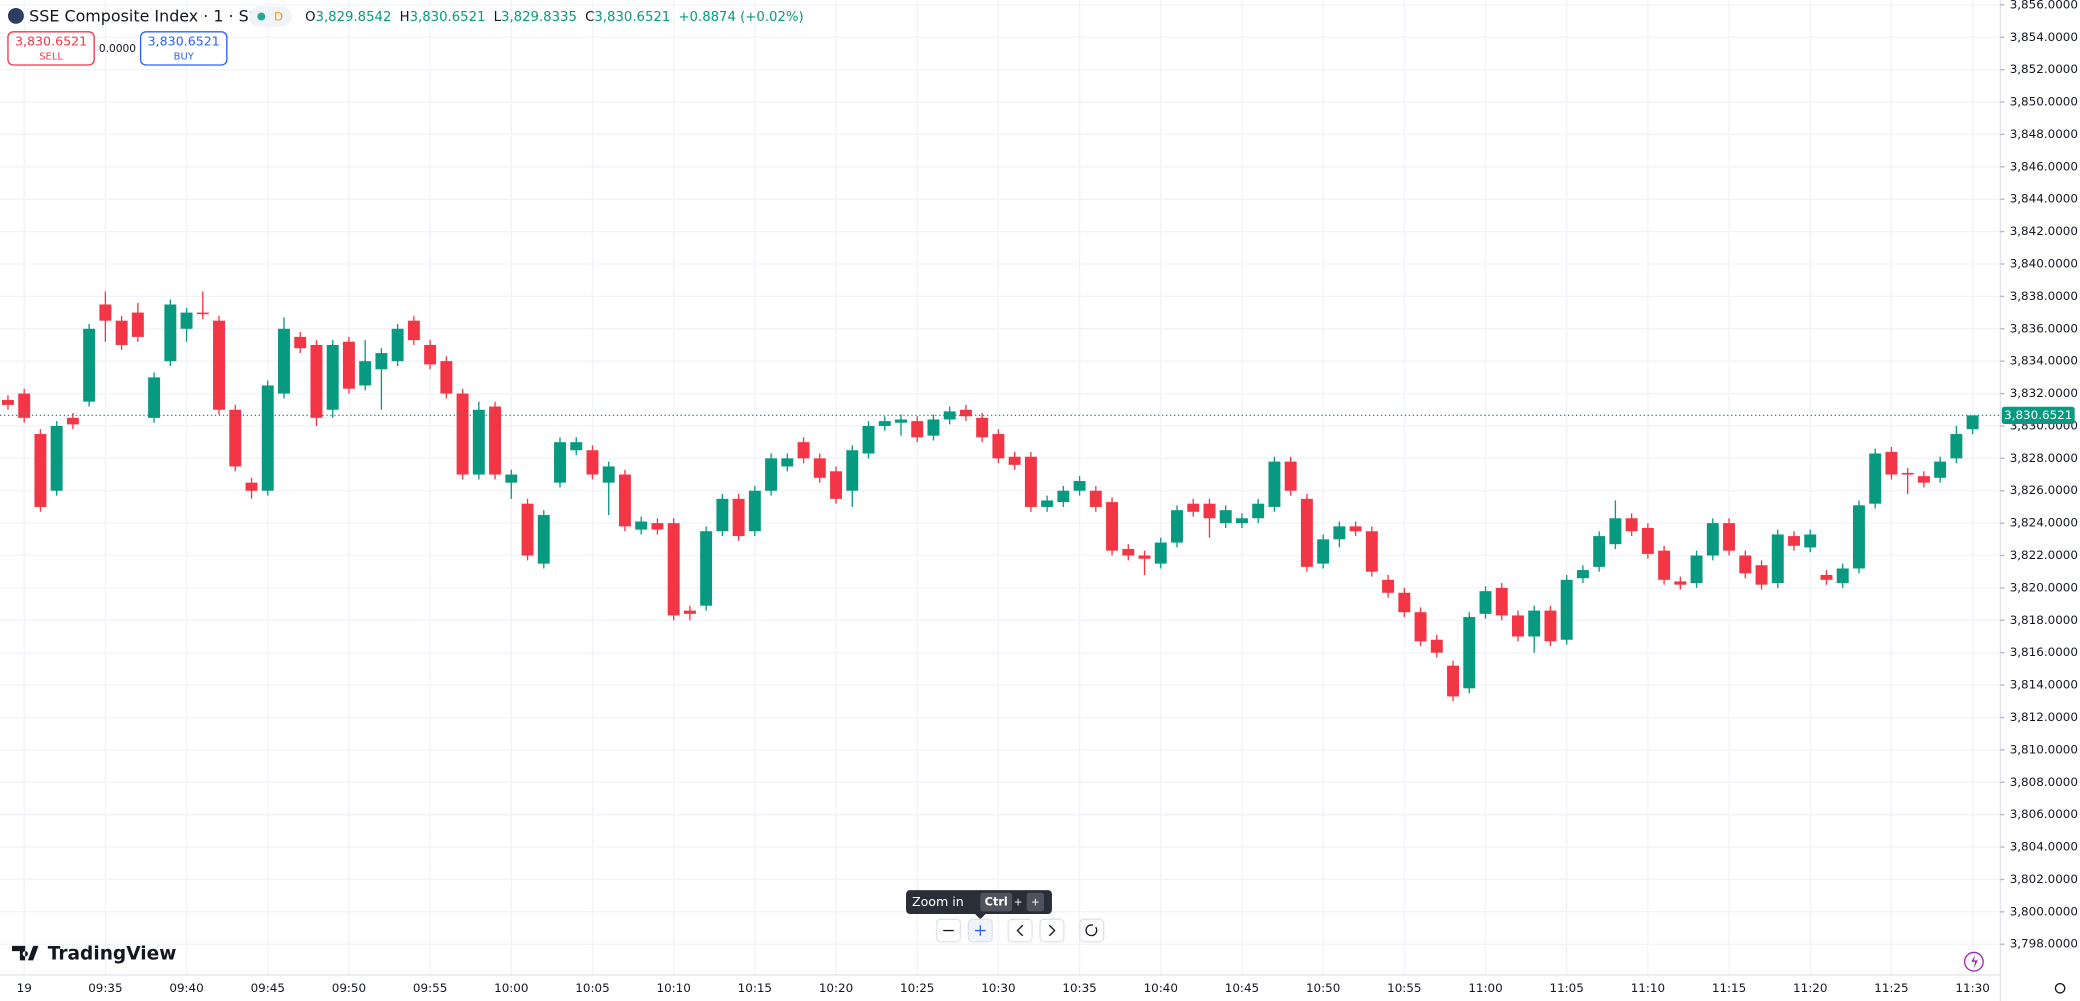  I want to click on y-tick-label: 3,814.0000, so click(2044, 685).